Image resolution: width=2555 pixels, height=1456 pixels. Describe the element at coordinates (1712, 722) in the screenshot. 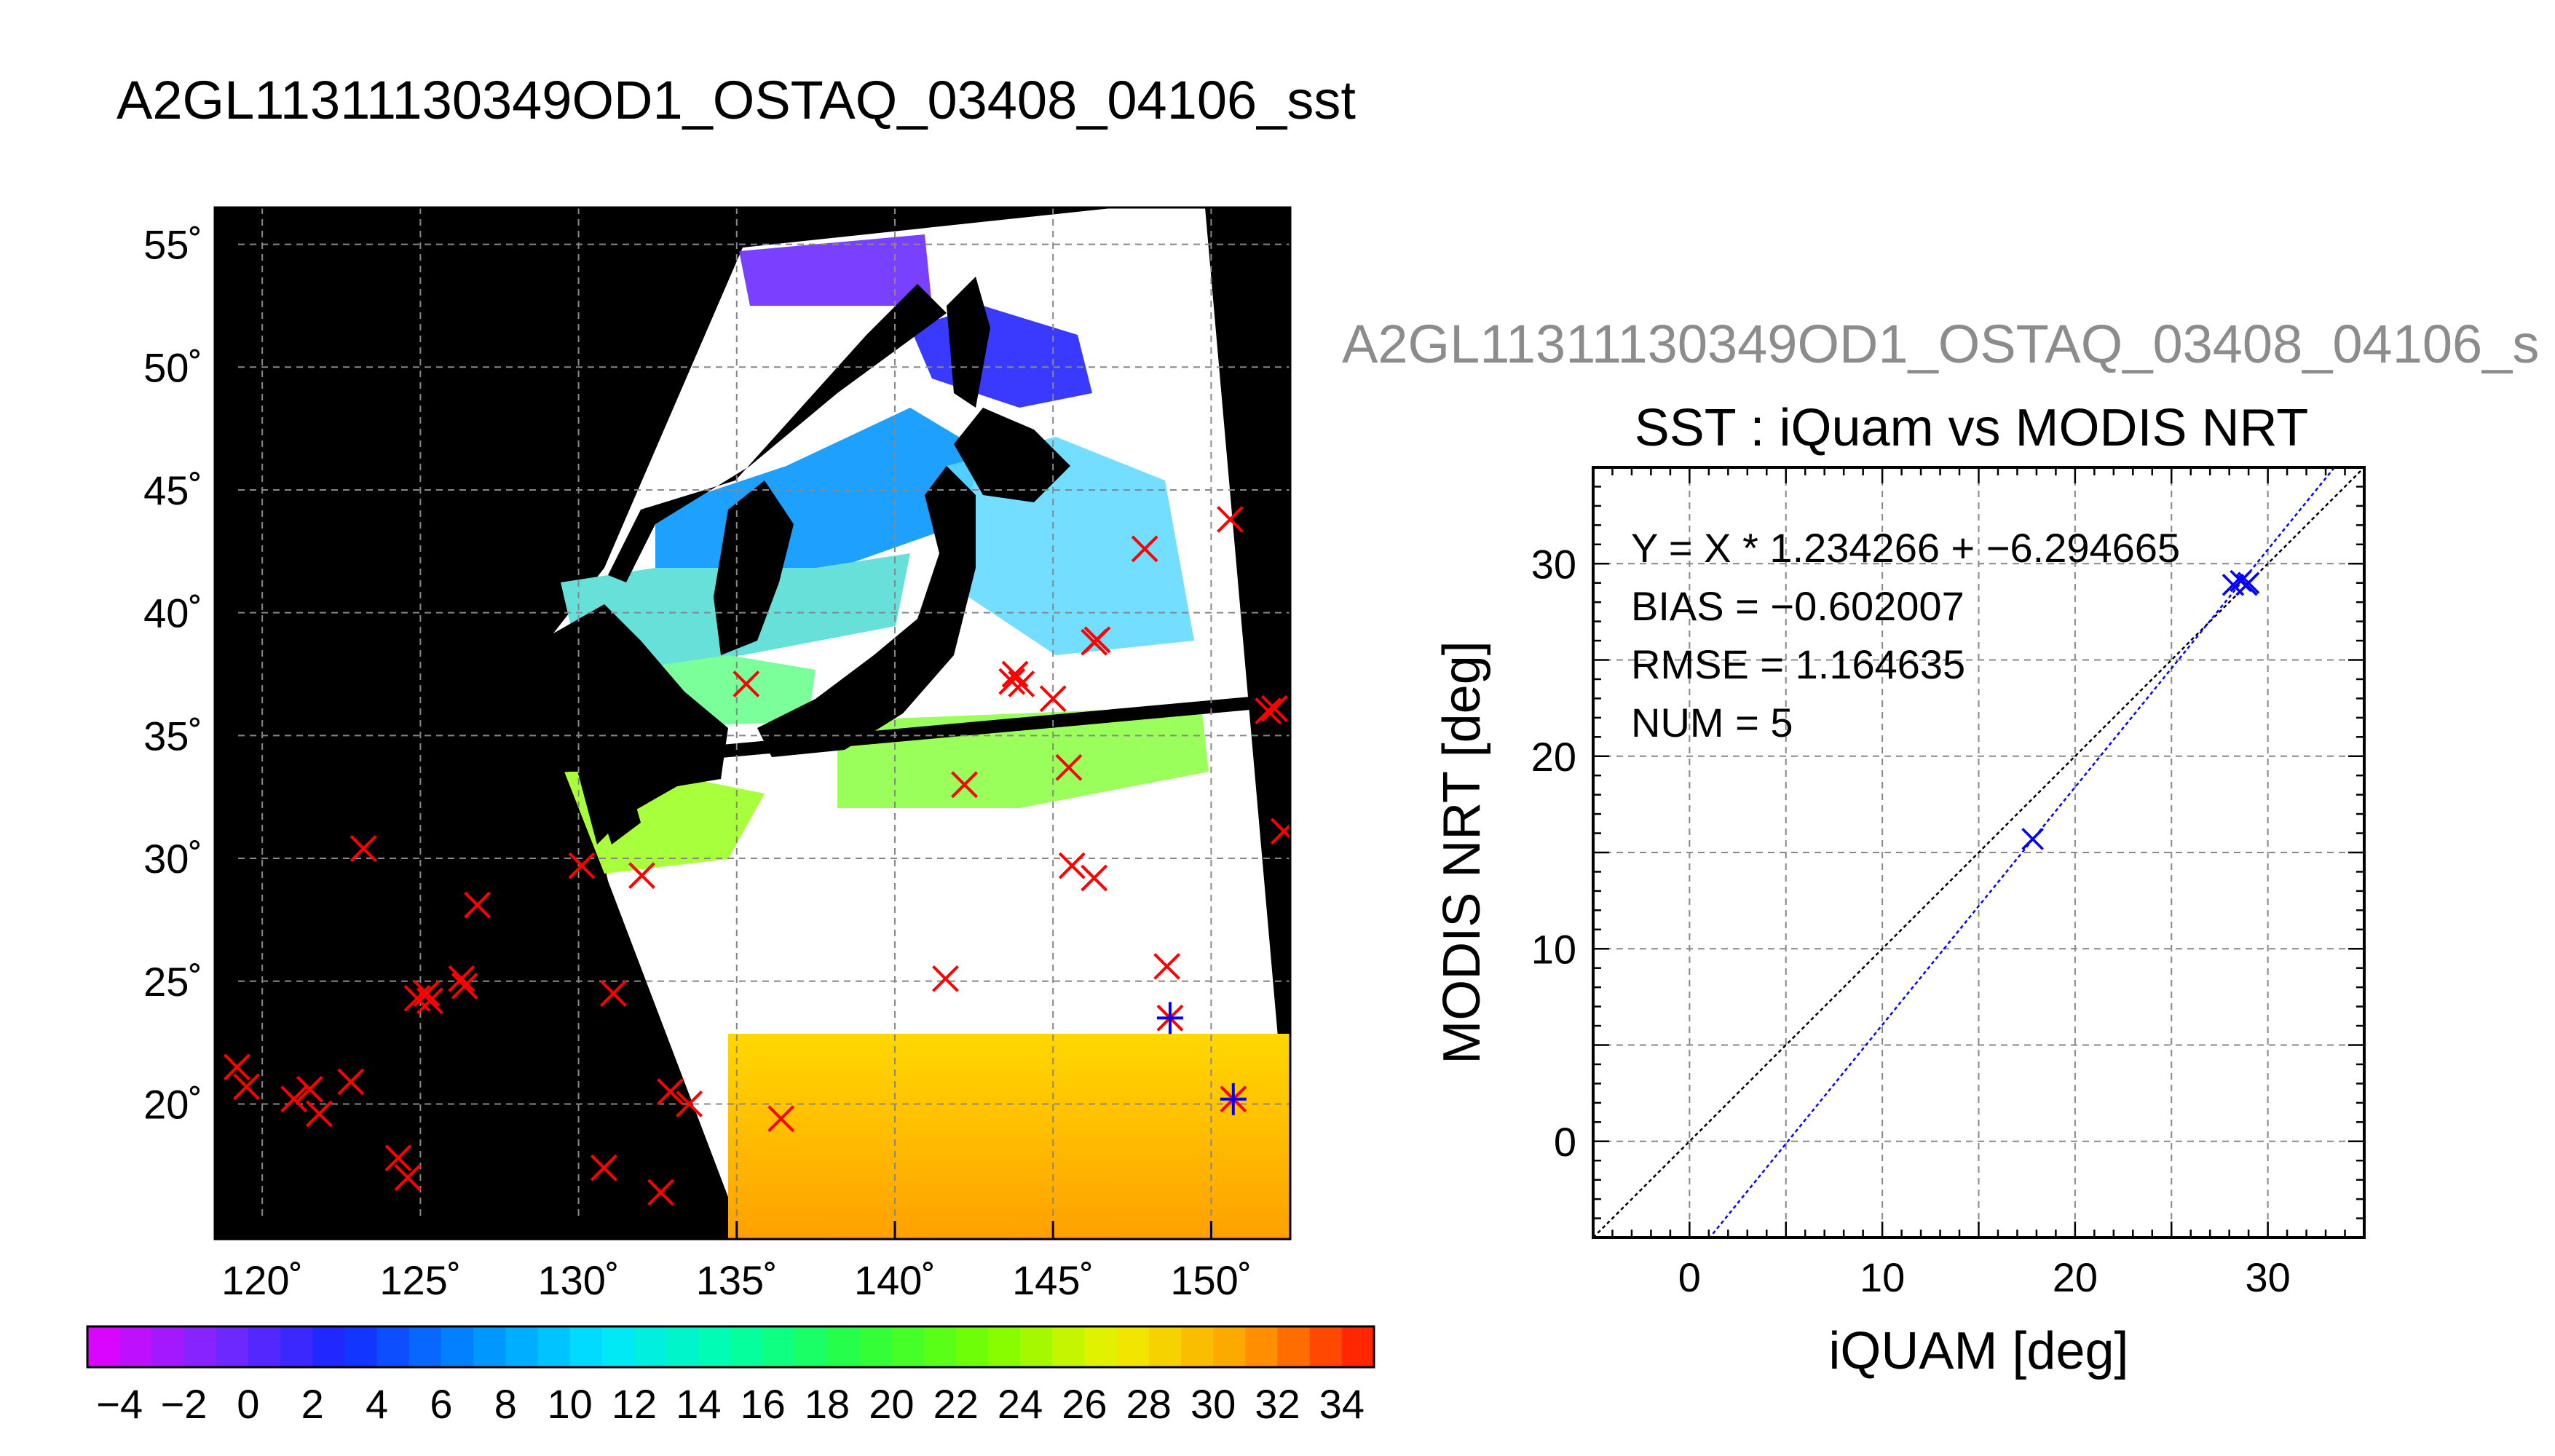

I see `scatter-stats-line: NUM = 5` at that location.